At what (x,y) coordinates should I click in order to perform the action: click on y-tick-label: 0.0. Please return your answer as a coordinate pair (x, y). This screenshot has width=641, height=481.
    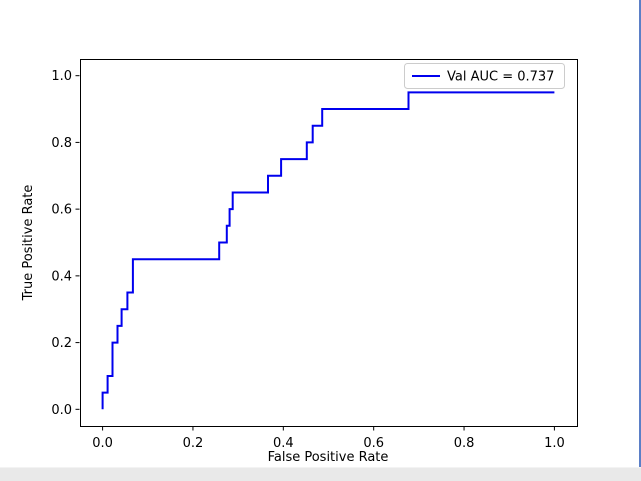
    Looking at the image, I should click on (61, 410).